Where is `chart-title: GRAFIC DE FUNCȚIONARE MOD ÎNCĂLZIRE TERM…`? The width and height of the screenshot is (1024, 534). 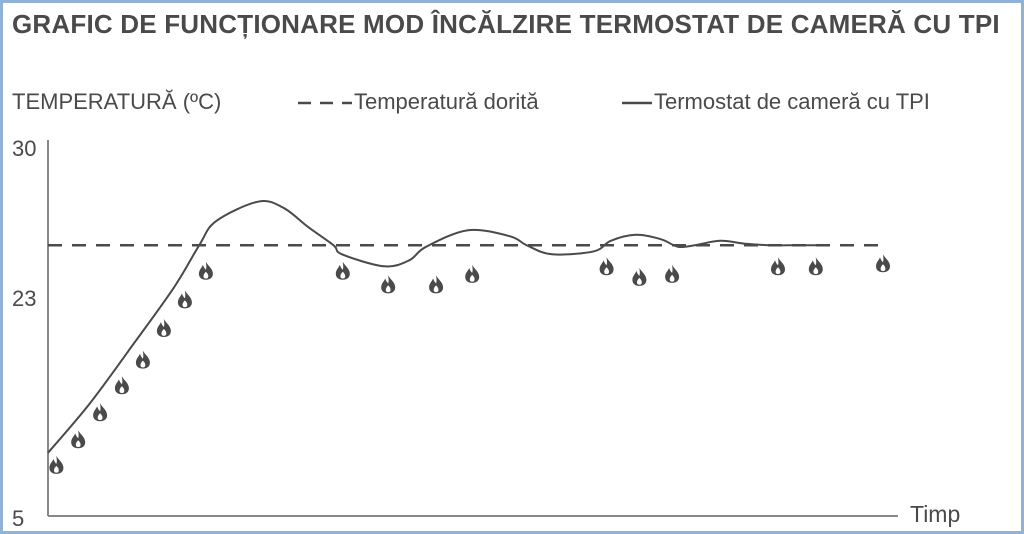
chart-title: GRAFIC DE FUNCȚIONARE MOD ÎNCĂLZIRE TERM… is located at coordinates (506, 24).